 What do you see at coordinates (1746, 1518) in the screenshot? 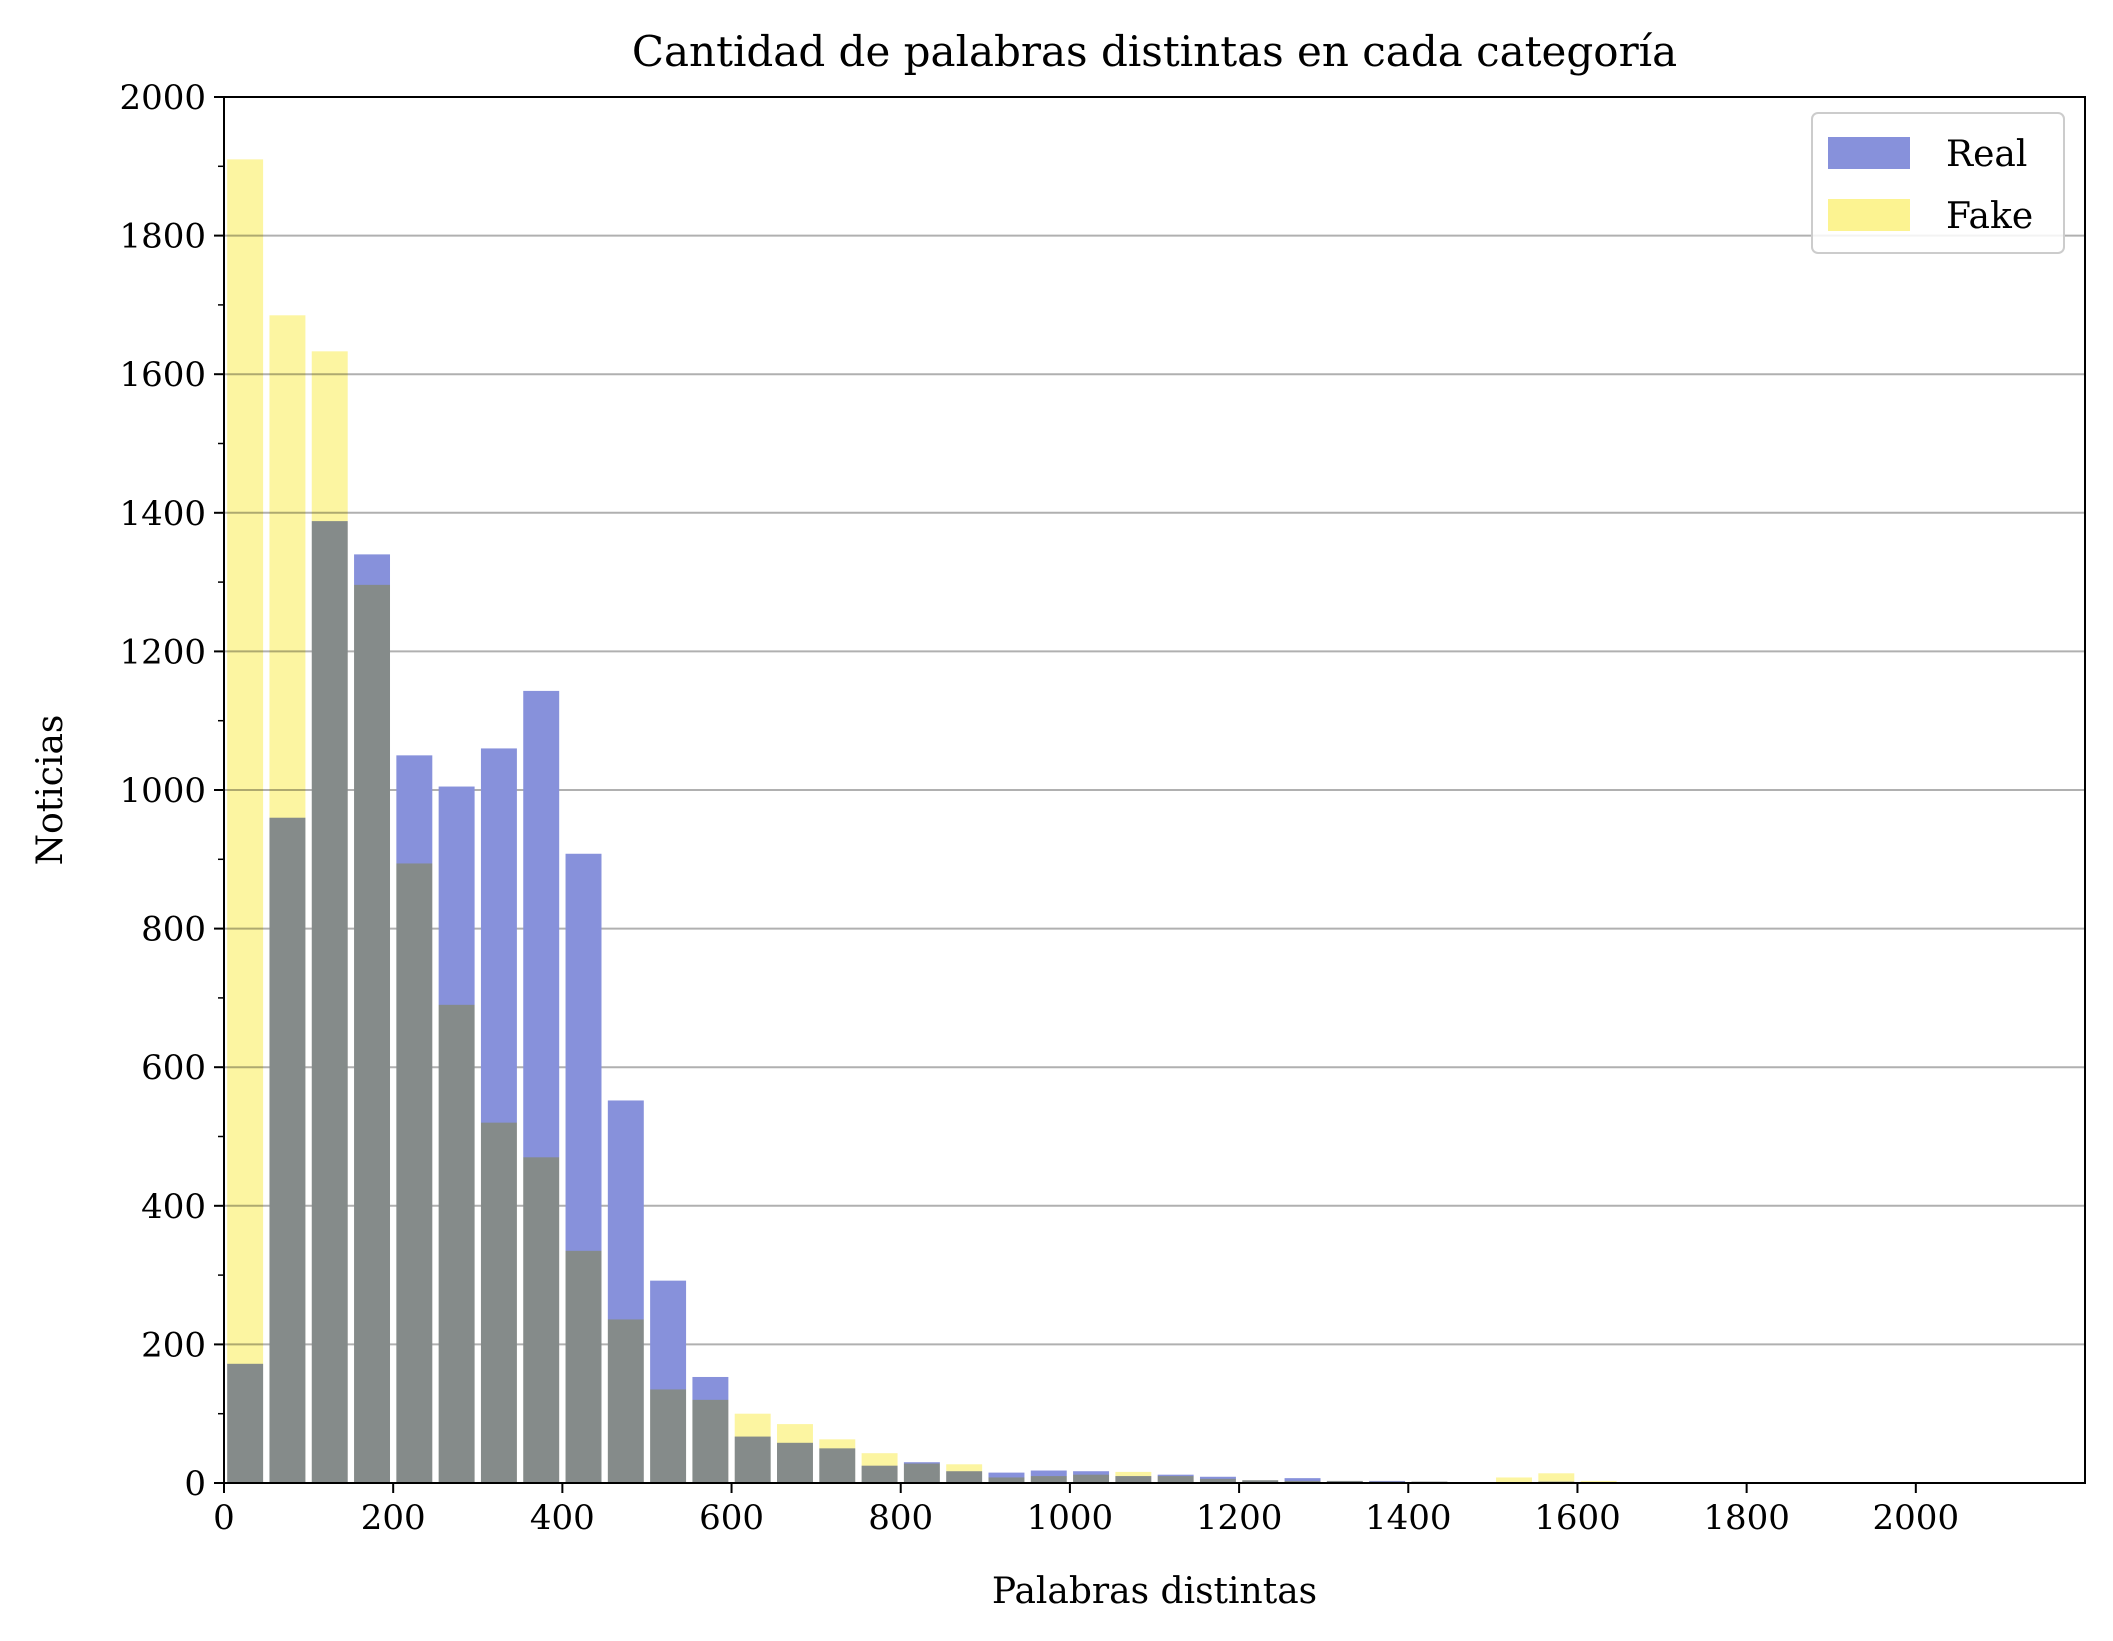
I see `x-tick-label: 1800` at bounding box center [1746, 1518].